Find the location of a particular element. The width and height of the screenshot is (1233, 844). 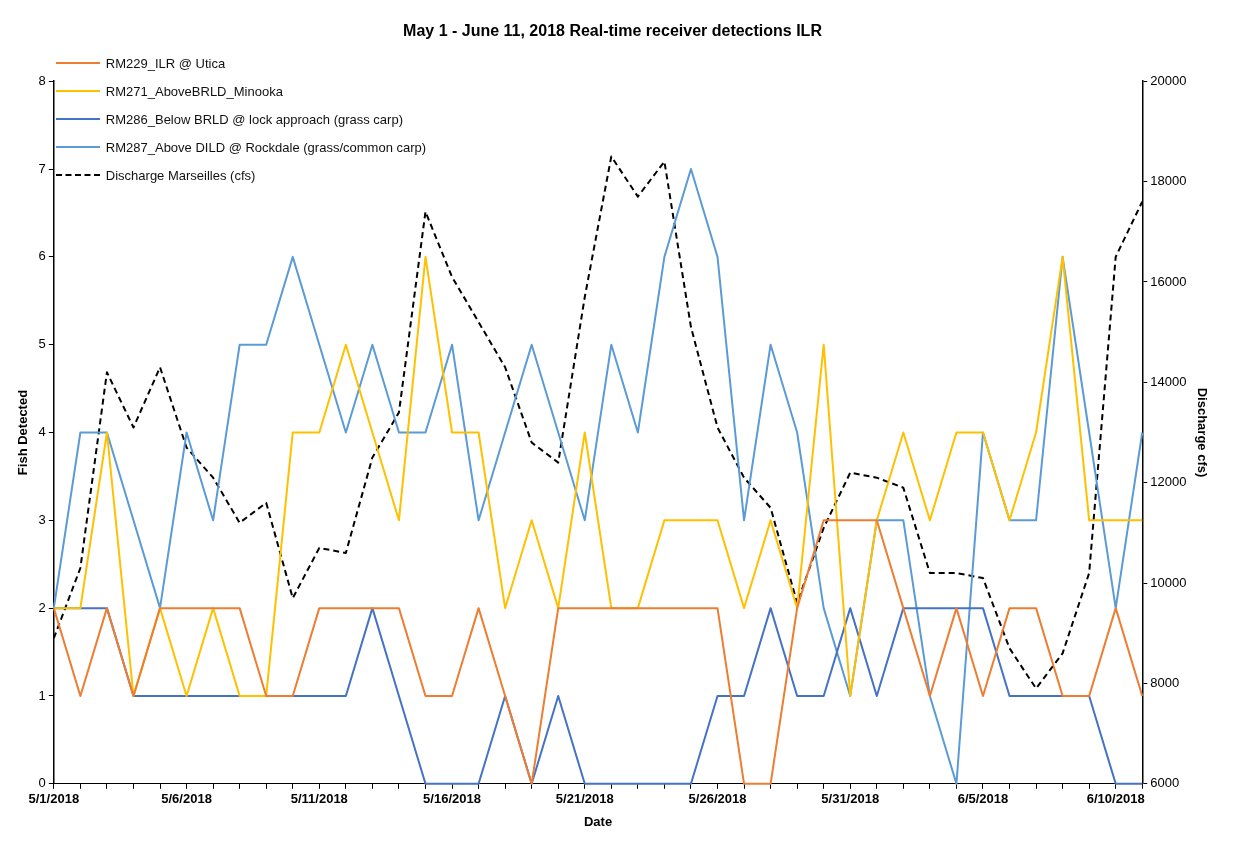

y2-tick-label: 16000 is located at coordinates (1168, 281).